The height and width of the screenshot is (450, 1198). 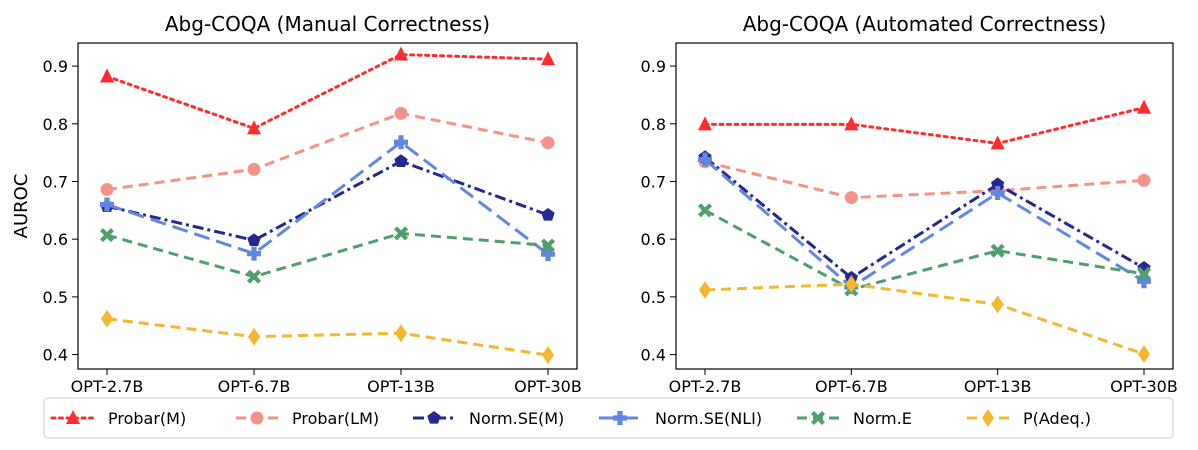 What do you see at coordinates (516, 418) in the screenshot?
I see `legend-label: Norm.SE(M)` at bounding box center [516, 418].